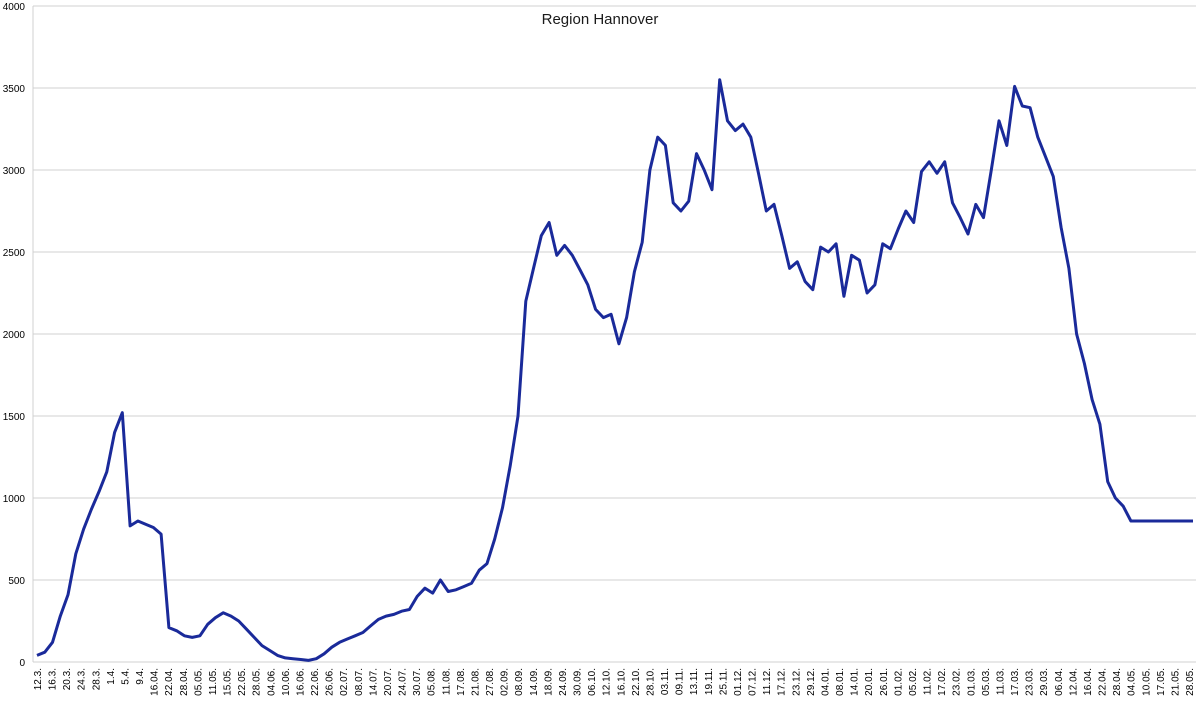 This screenshot has width=1200, height=728. What do you see at coordinates (228, 682) in the screenshot?
I see `x-tick-label: 15.05.` at bounding box center [228, 682].